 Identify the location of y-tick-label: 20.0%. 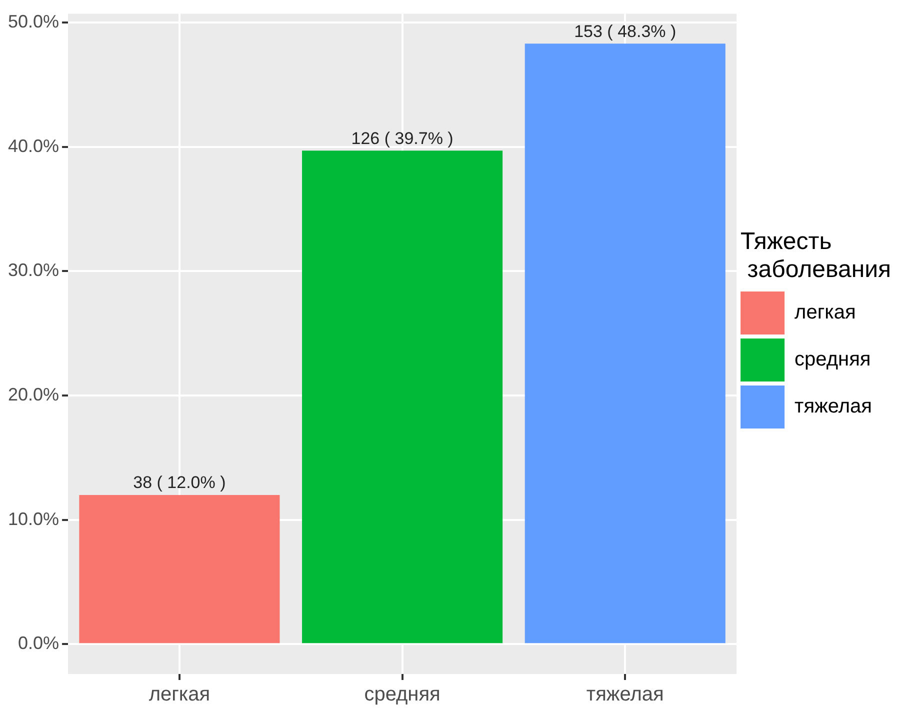
(34, 394).